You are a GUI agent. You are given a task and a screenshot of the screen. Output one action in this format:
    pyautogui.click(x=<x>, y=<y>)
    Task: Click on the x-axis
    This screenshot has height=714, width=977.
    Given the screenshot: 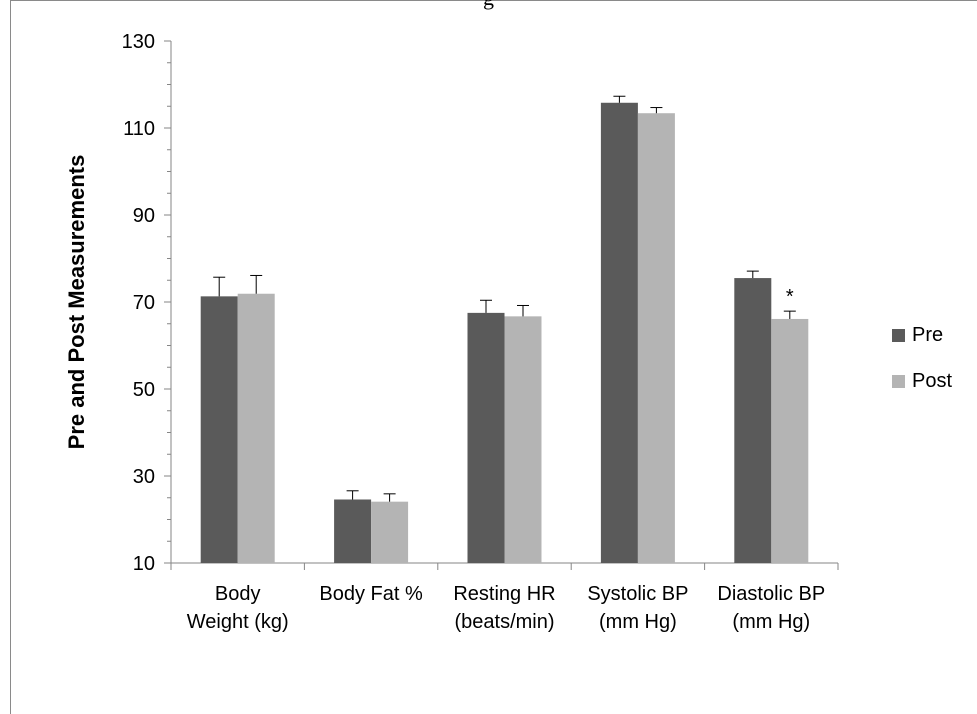 What is the action you would take?
    pyautogui.click(x=504, y=566)
    